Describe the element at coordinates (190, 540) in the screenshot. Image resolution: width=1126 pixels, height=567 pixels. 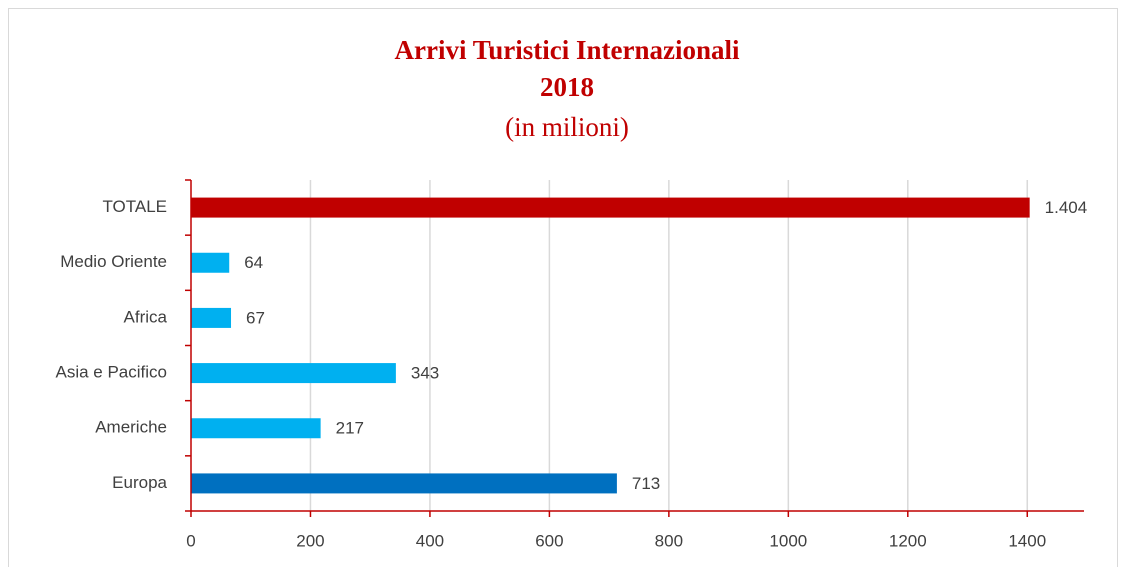
I see `x-tick-label: 0` at that location.